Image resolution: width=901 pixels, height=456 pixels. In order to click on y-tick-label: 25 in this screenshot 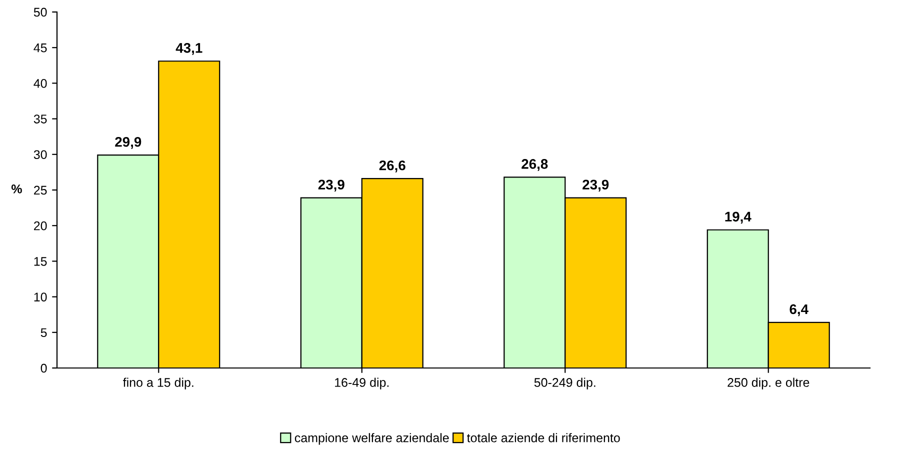, I will do `click(40, 190)`.